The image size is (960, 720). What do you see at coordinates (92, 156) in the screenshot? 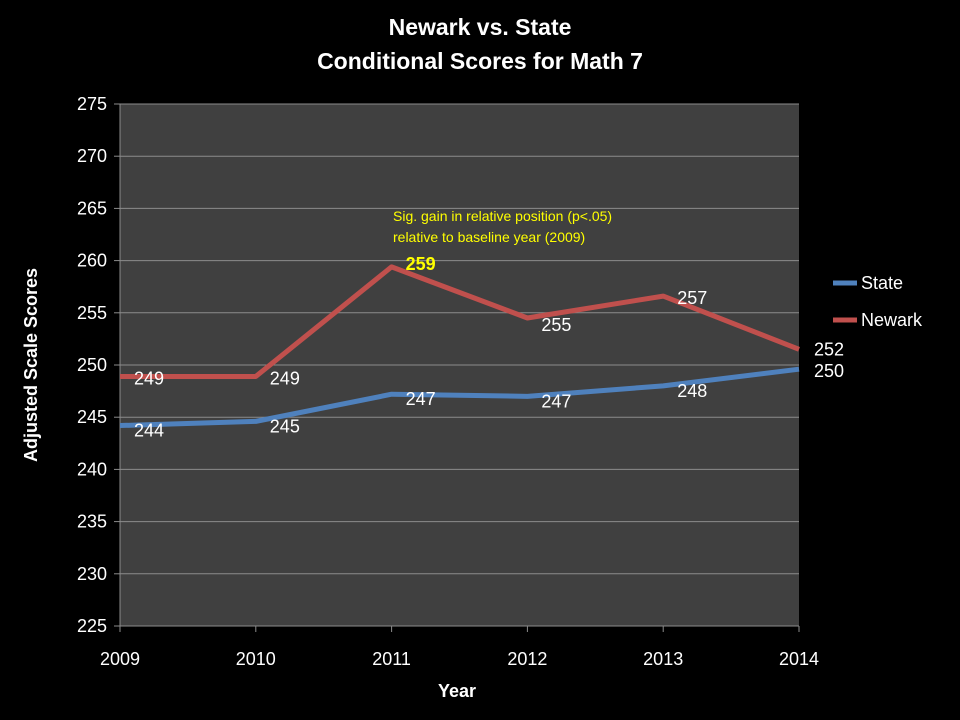
I see `y-tick-label: 270` at bounding box center [92, 156].